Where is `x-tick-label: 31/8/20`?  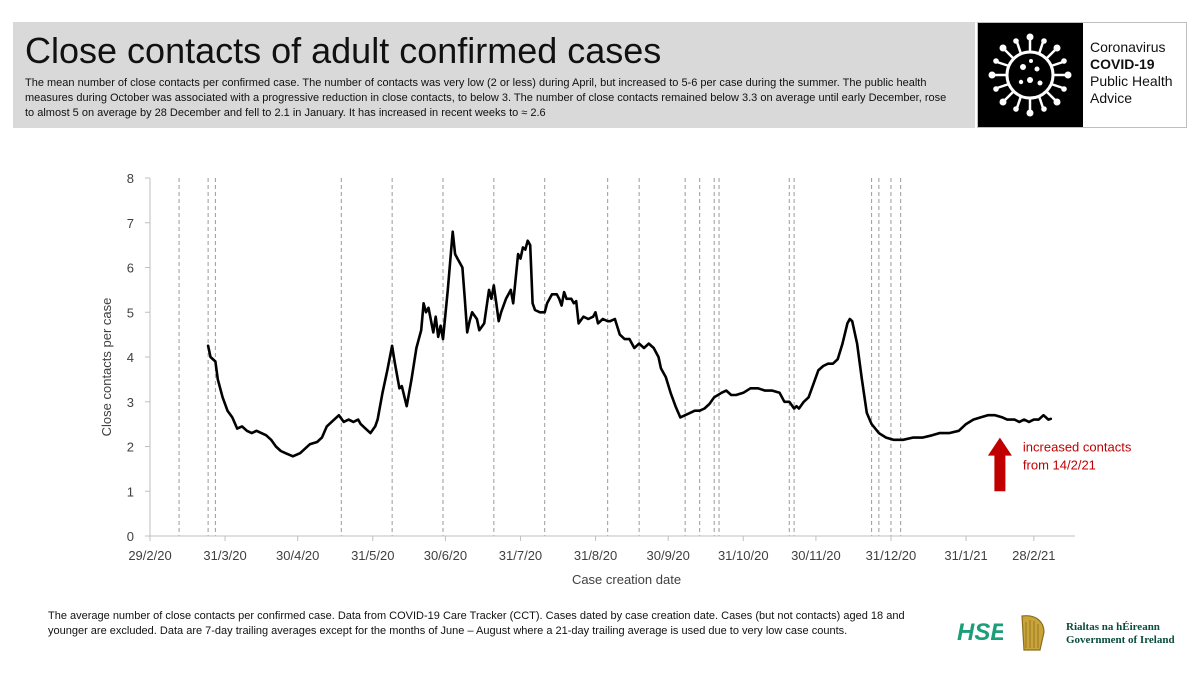
x-tick-label: 31/8/20 is located at coordinates (595, 555).